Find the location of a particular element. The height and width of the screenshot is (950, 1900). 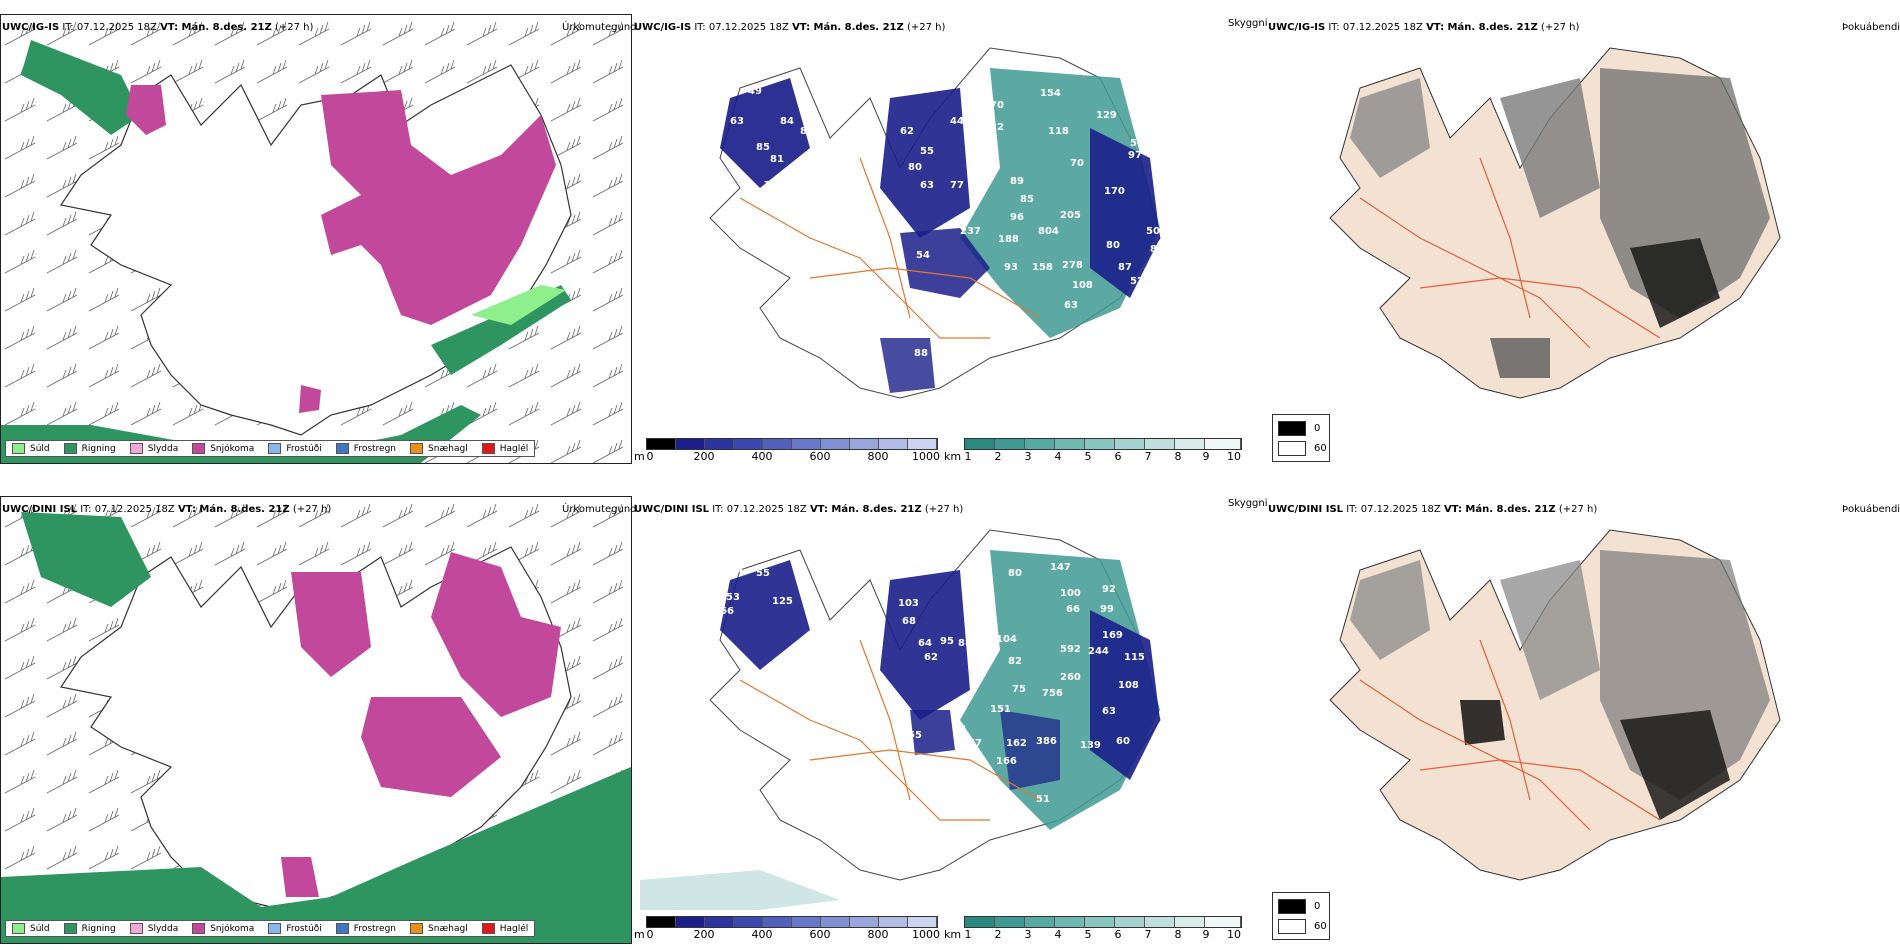

legend-item: Slydda is located at coordinates (153, 448).